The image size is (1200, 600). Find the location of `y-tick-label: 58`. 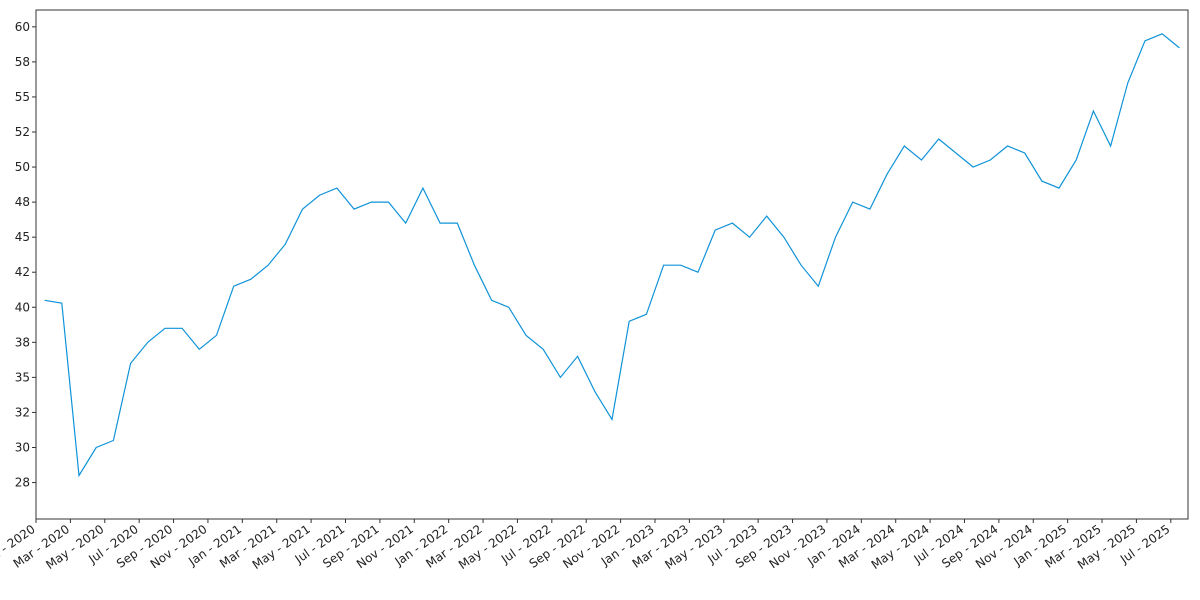

y-tick-label: 58 is located at coordinates (22, 62).